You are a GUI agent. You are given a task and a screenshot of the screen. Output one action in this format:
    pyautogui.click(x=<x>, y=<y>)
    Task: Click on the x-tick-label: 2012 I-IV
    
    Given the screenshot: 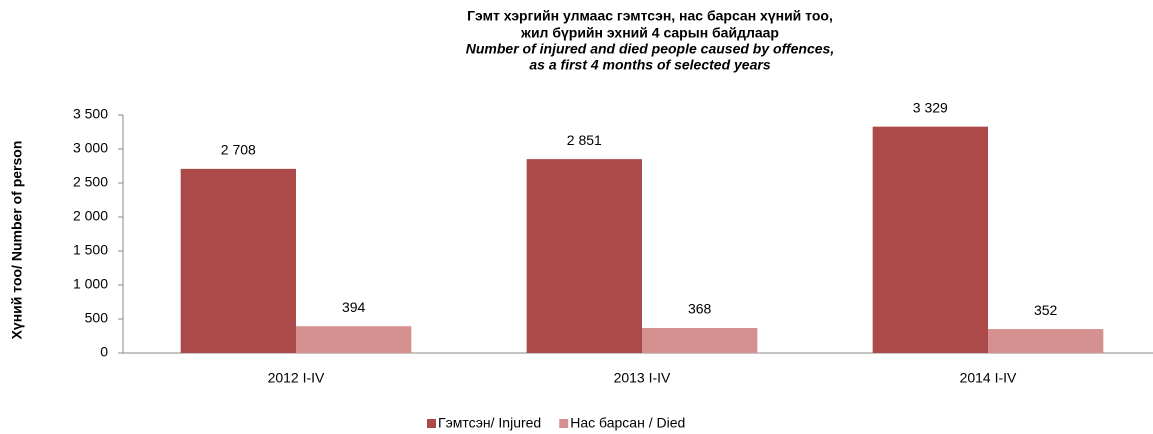 What is the action you would take?
    pyautogui.click(x=296, y=378)
    